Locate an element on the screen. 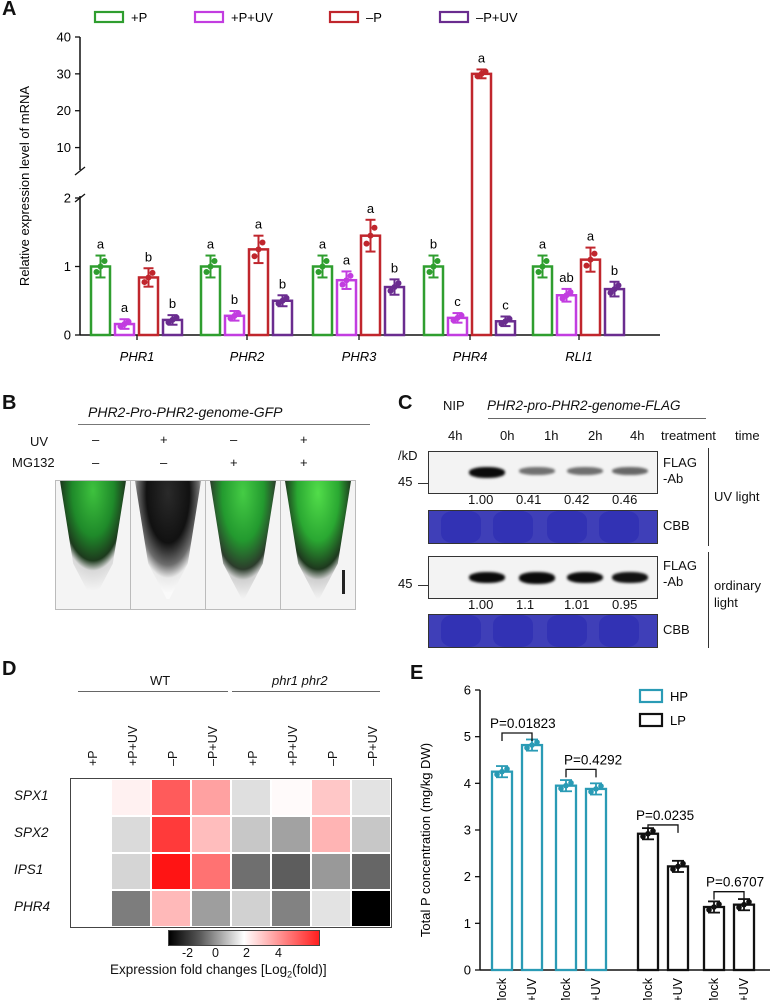 Image resolution: width=781 pixels, height=1000 pixels. colorbar-tick-1: 0 is located at coordinates (215, 953).